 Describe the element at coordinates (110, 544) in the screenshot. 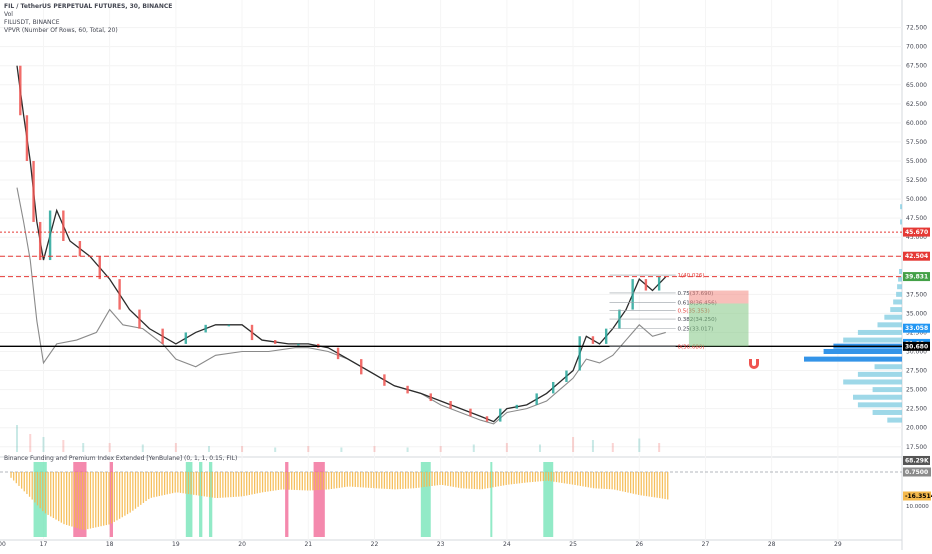

I see `x-tick-label: 18` at that location.